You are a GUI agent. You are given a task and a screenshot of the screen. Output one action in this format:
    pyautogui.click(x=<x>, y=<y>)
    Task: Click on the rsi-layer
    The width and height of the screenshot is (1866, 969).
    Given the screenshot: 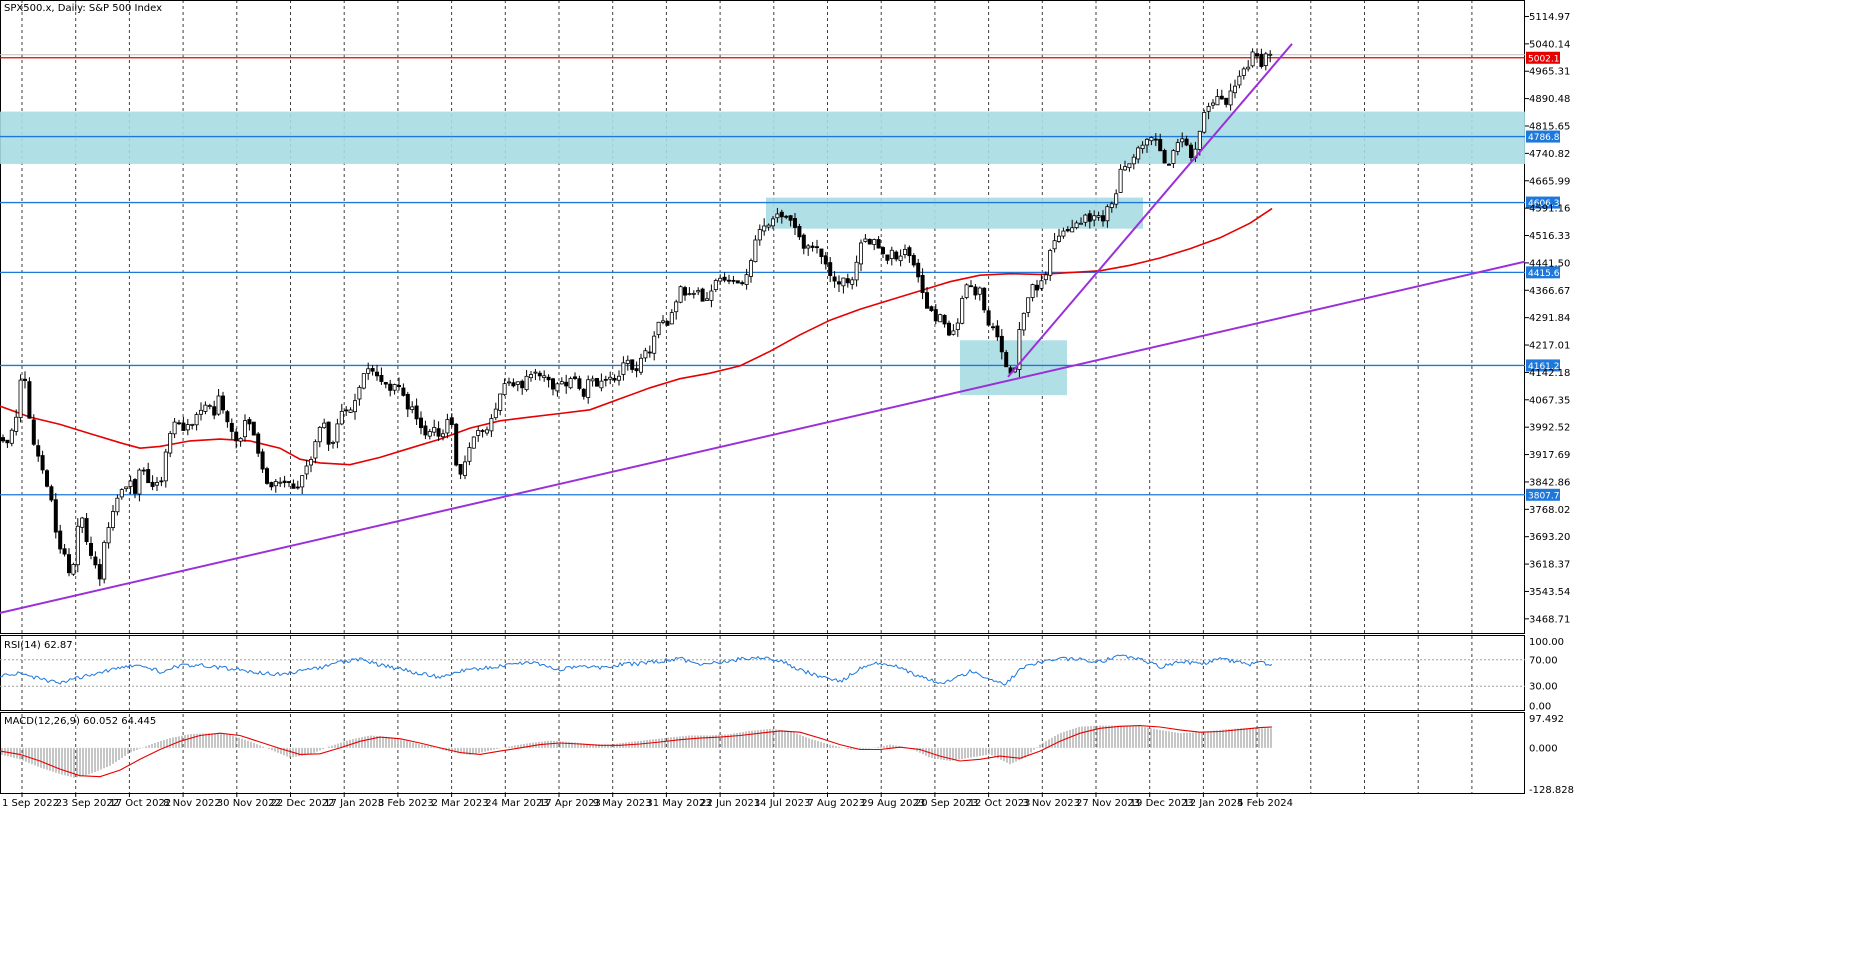 What is the action you would take?
    pyautogui.click(x=762, y=670)
    